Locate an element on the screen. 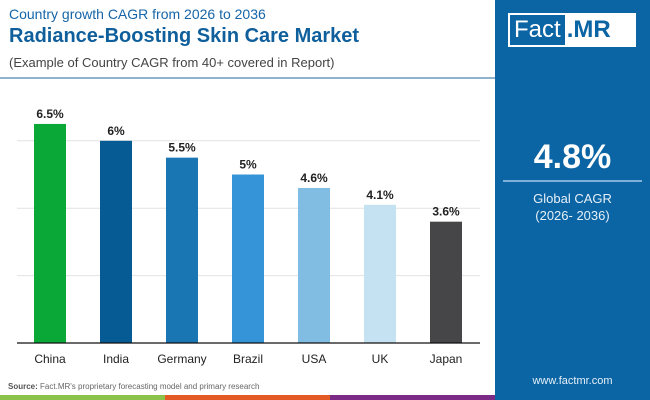 The image size is (650, 400). chart-subtitle: Country growth CAGR from 2026 to 2036 is located at coordinates (137, 14).